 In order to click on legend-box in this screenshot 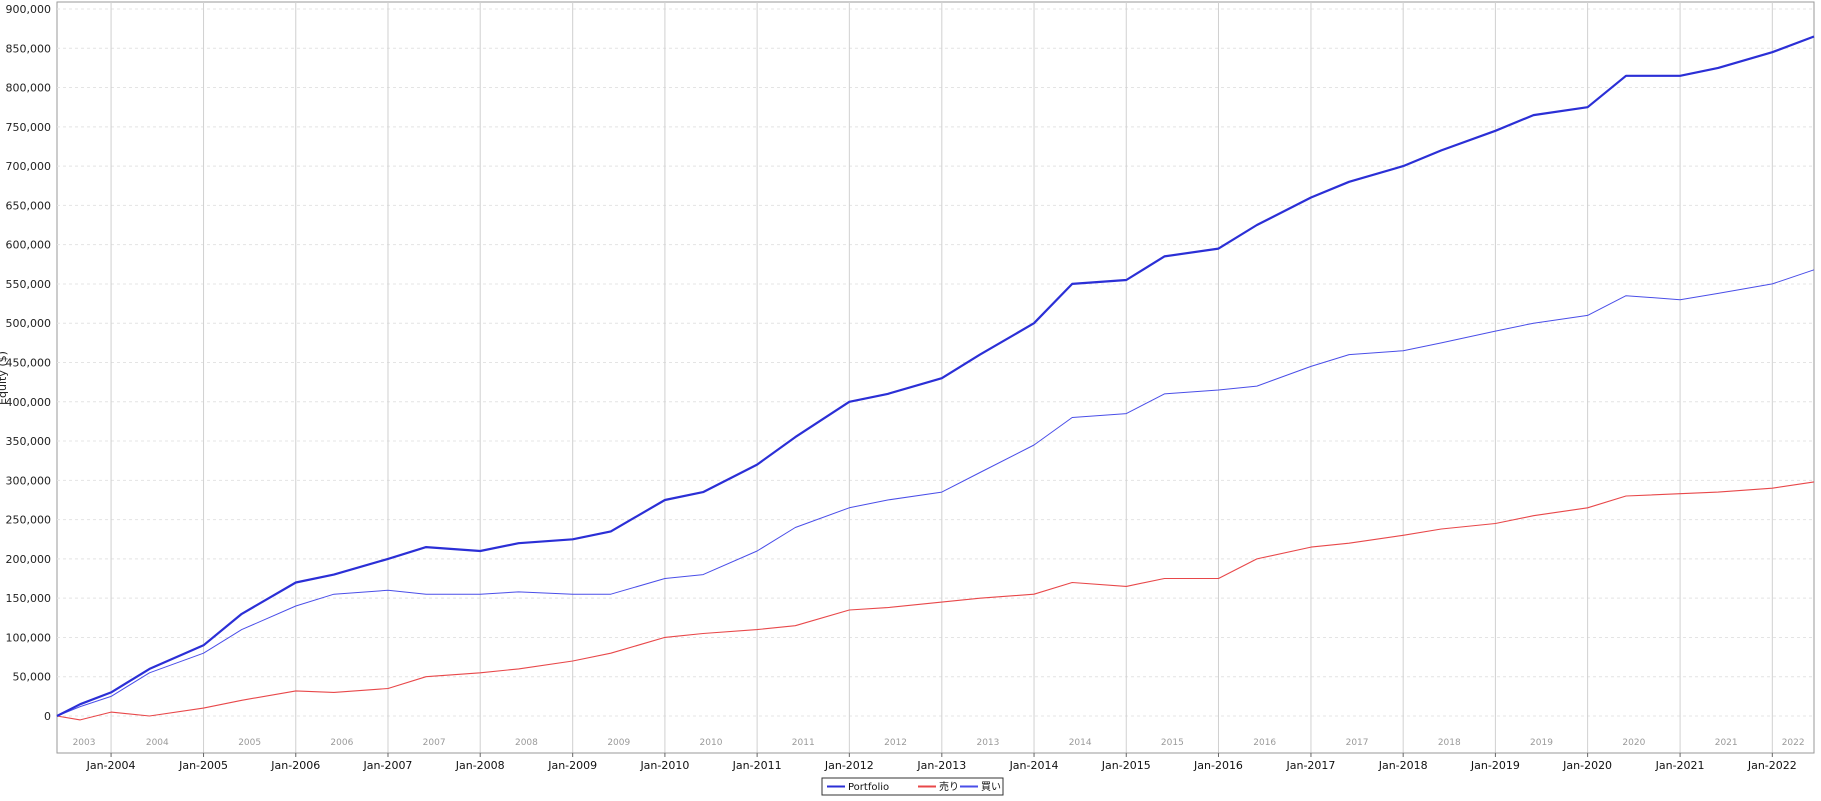, I will do `click(912, 786)`.